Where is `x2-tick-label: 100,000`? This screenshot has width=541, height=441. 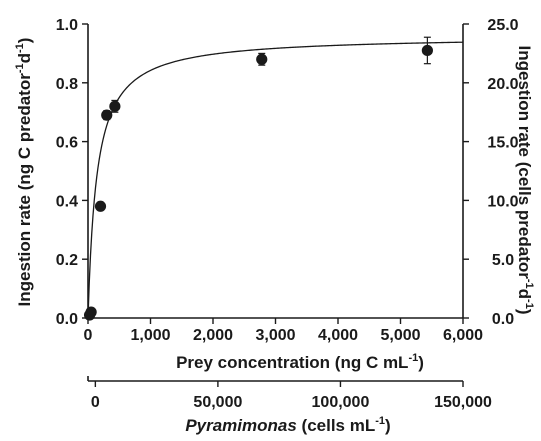
x2-tick-label: 100,000 is located at coordinates (341, 402).